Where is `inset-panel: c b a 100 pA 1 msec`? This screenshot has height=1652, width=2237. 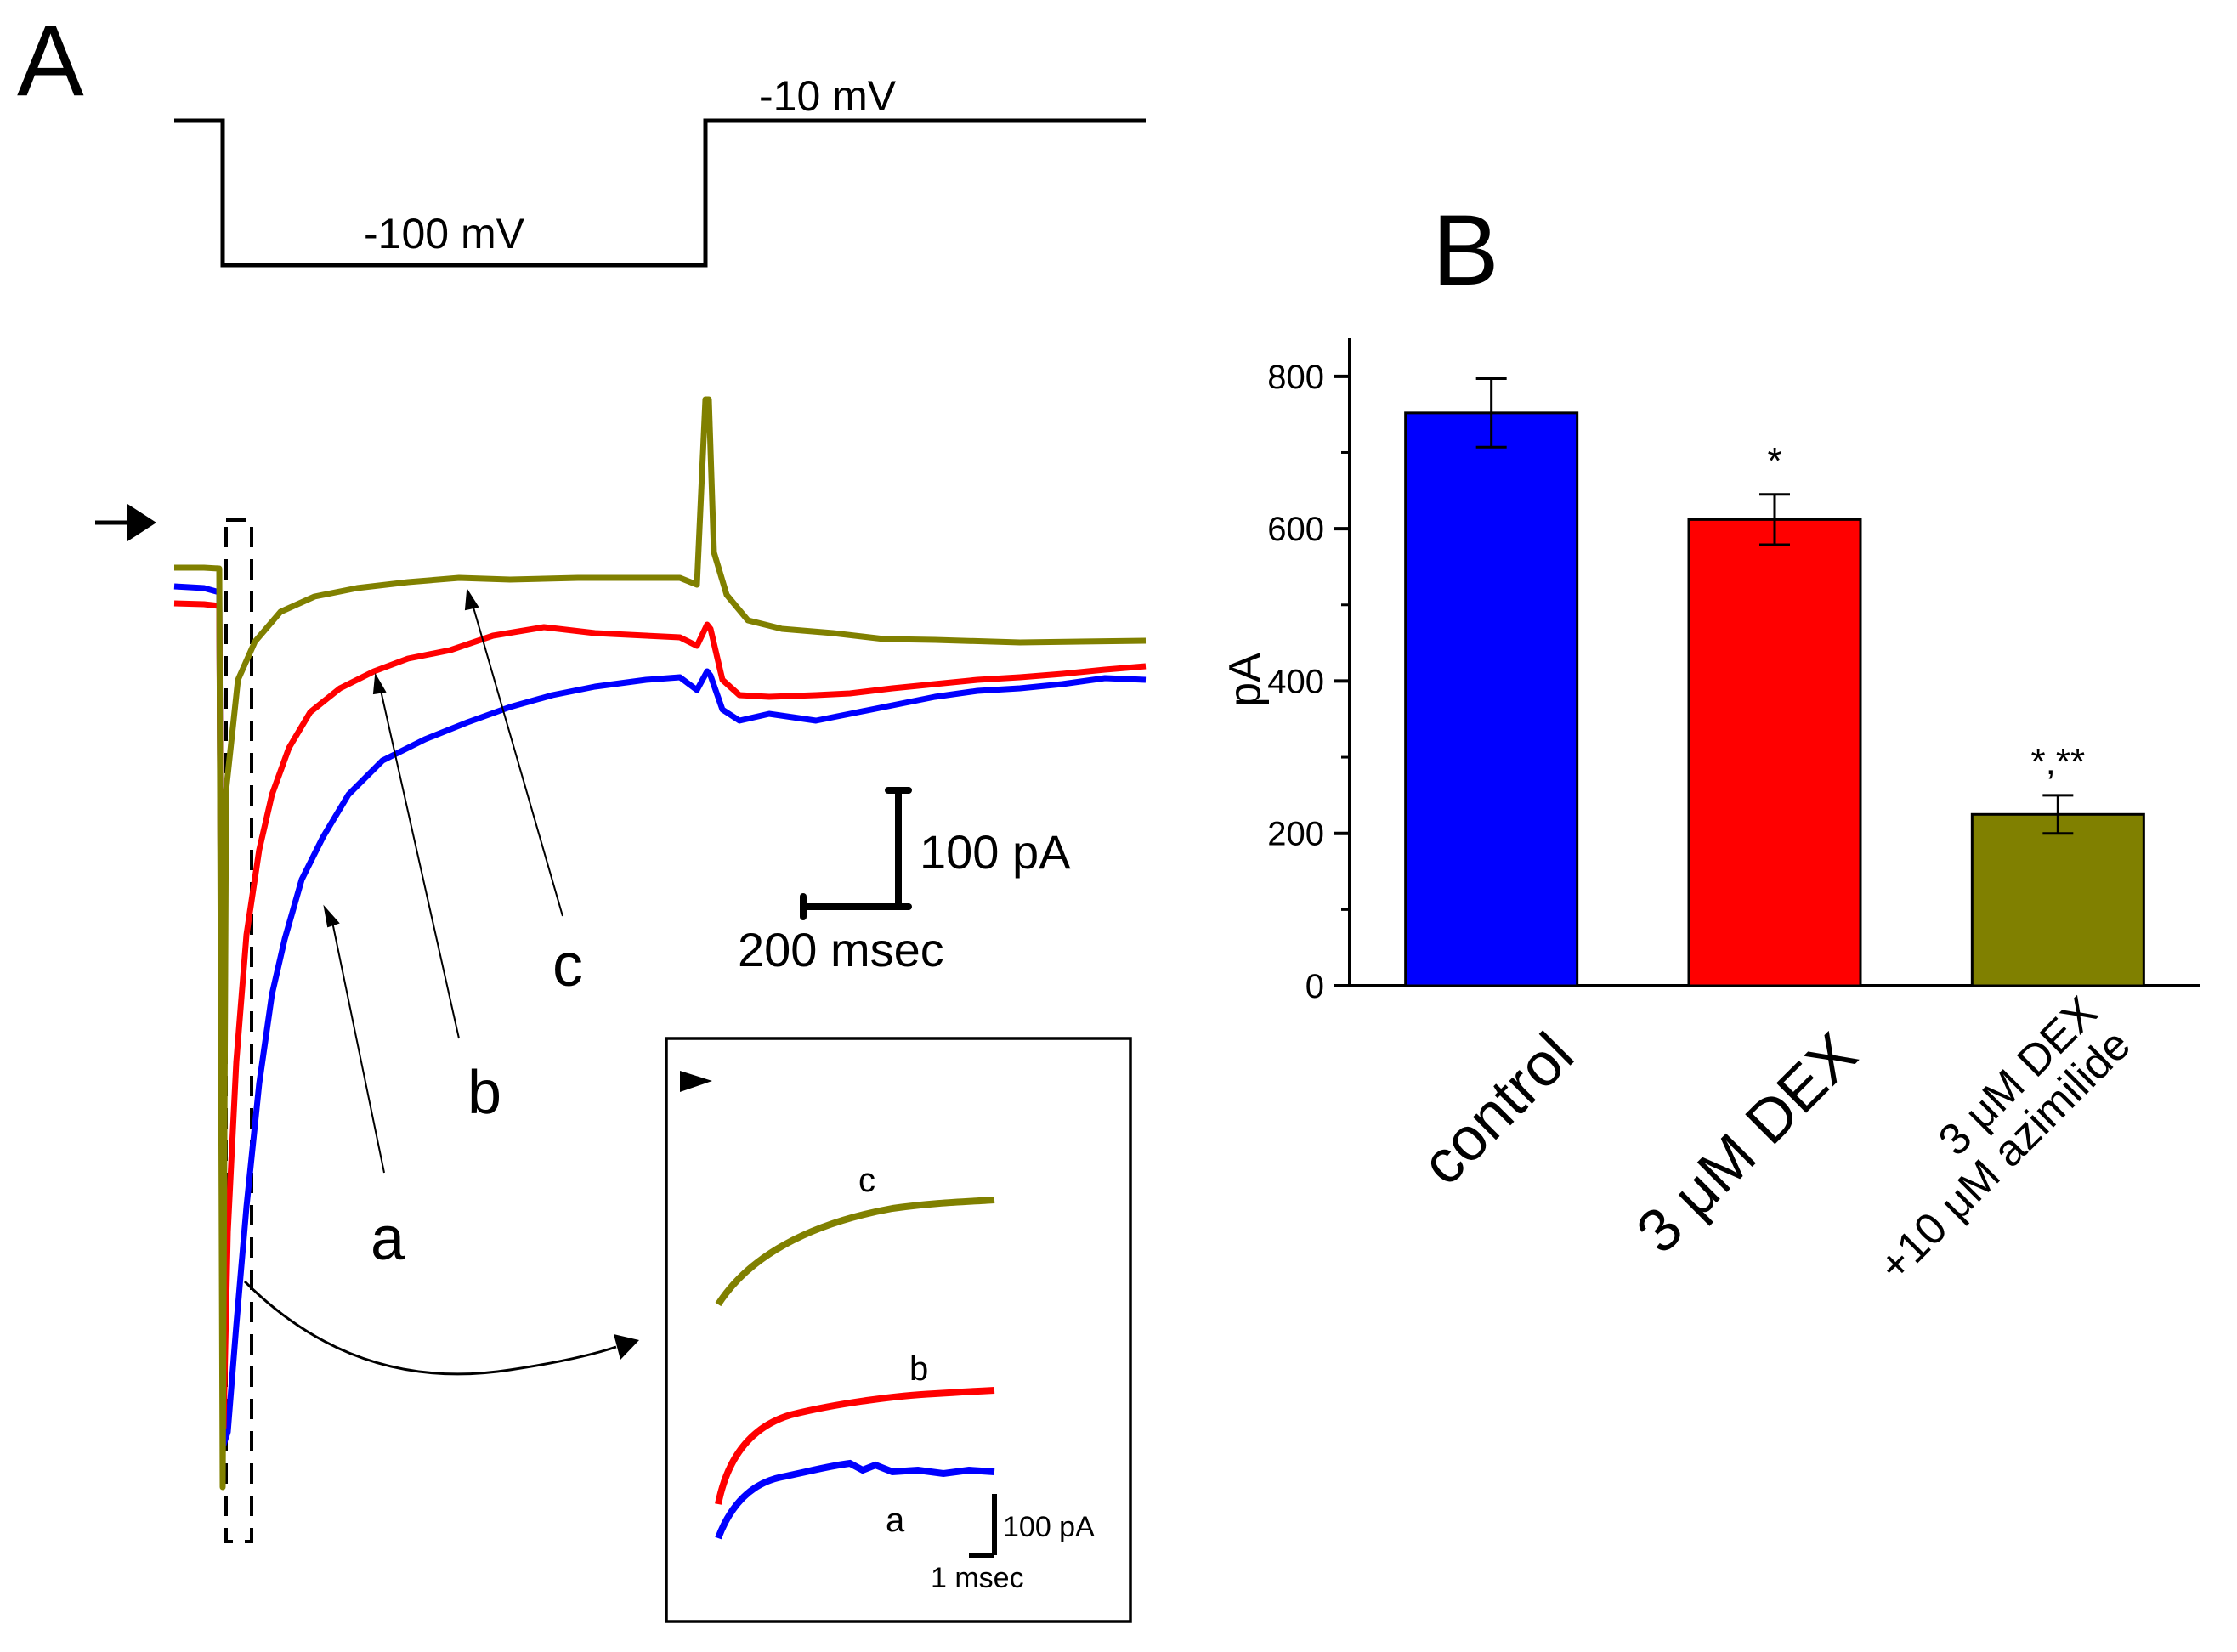
inset-panel: c b a 100 pA 1 msec is located at coordinates (898, 1330).